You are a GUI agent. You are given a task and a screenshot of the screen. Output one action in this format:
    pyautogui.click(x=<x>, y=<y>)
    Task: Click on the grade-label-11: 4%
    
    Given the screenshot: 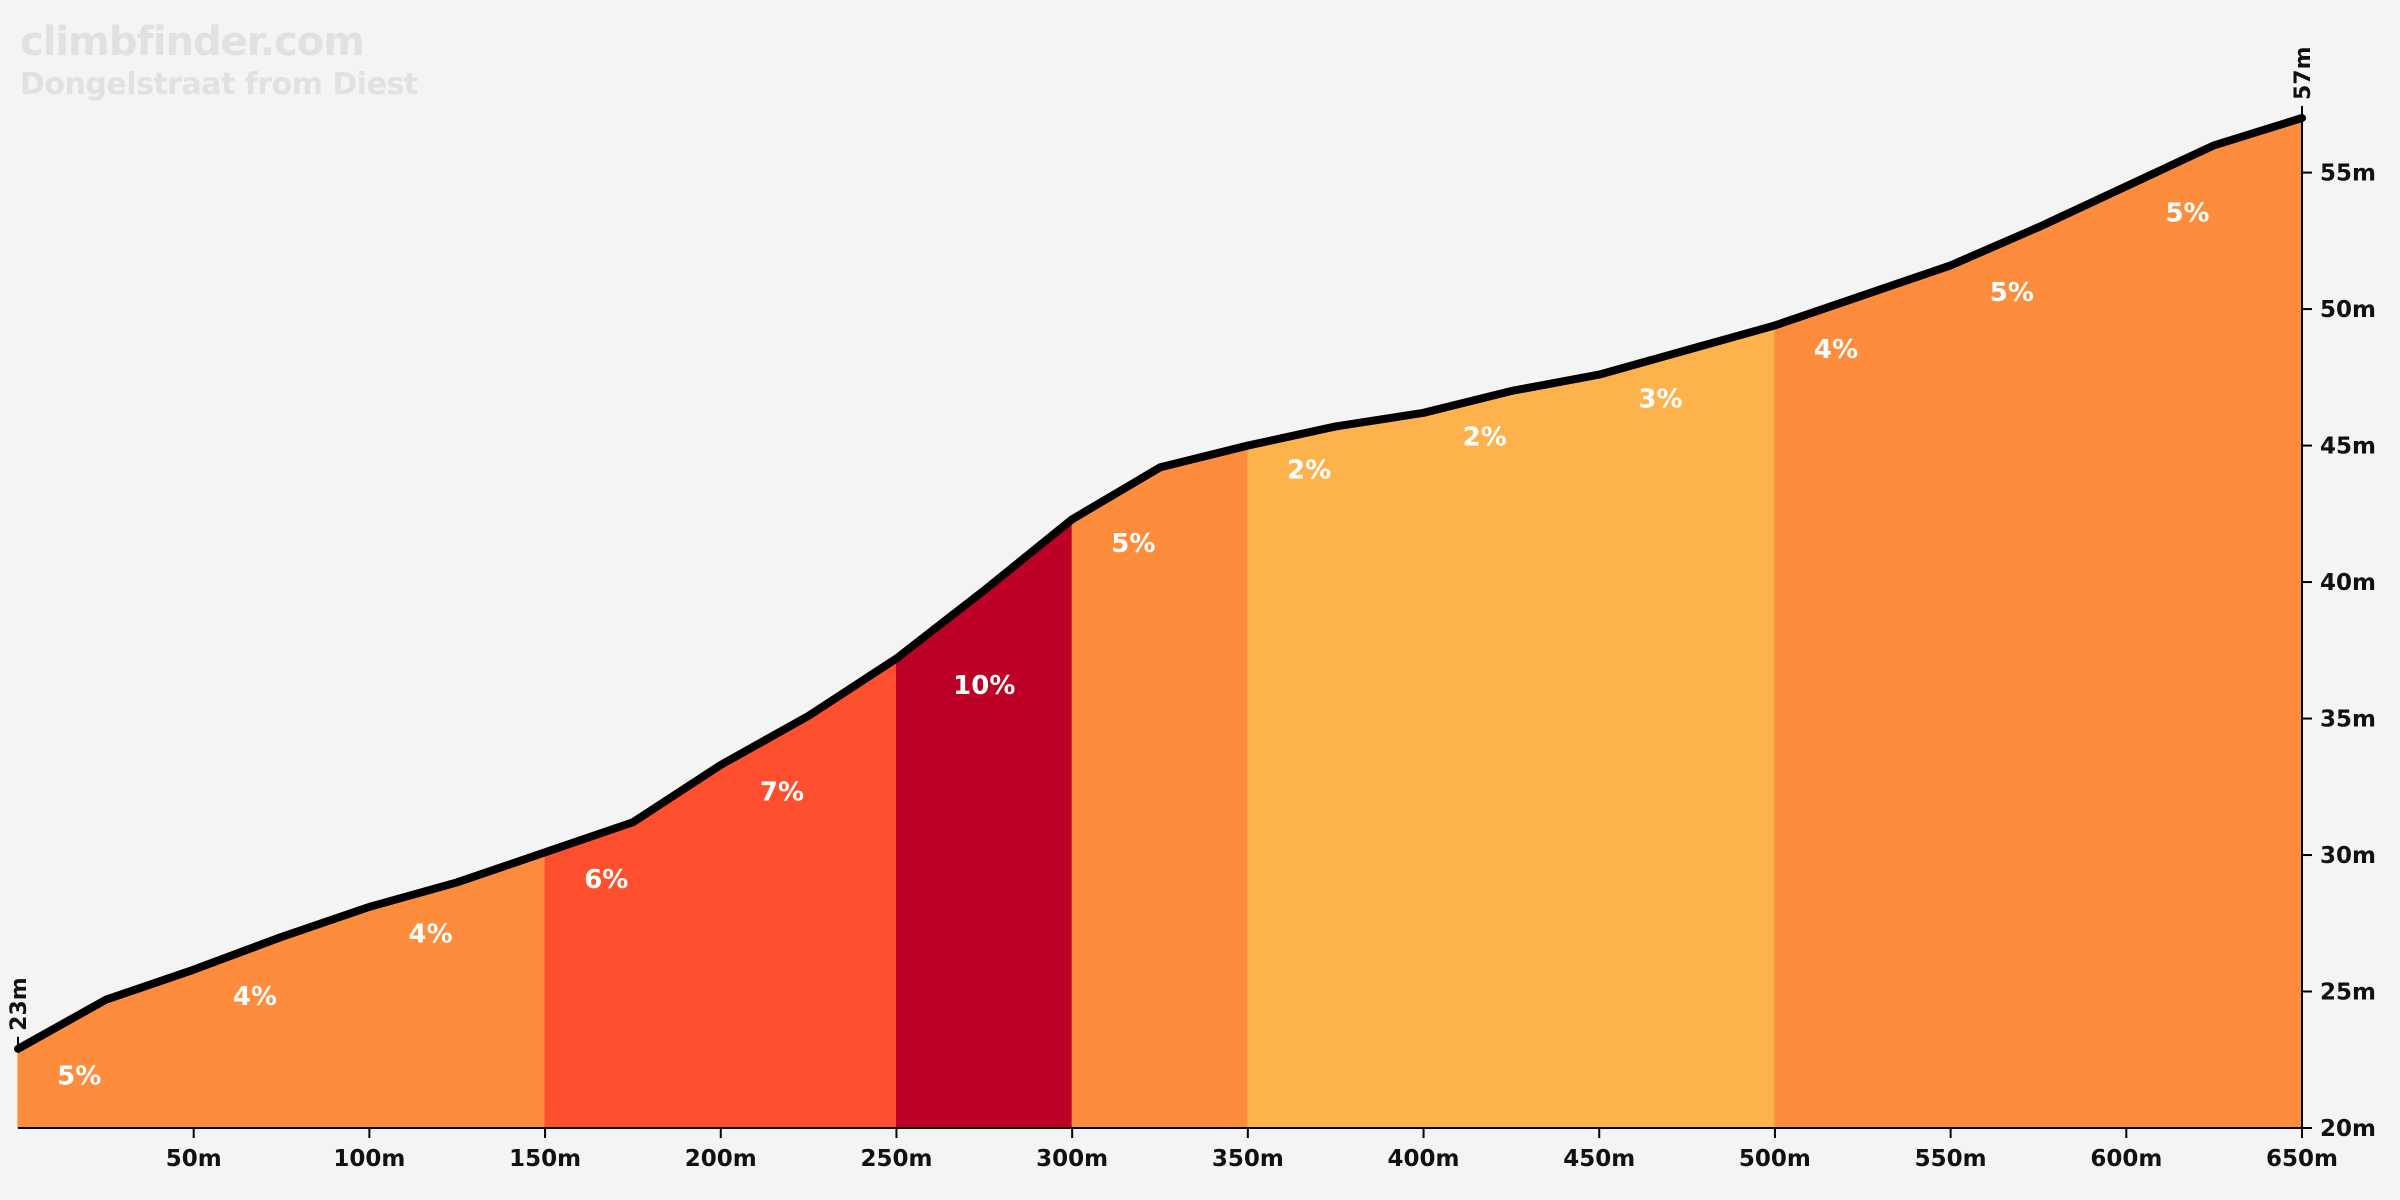 What is the action you would take?
    pyautogui.click(x=1836, y=350)
    